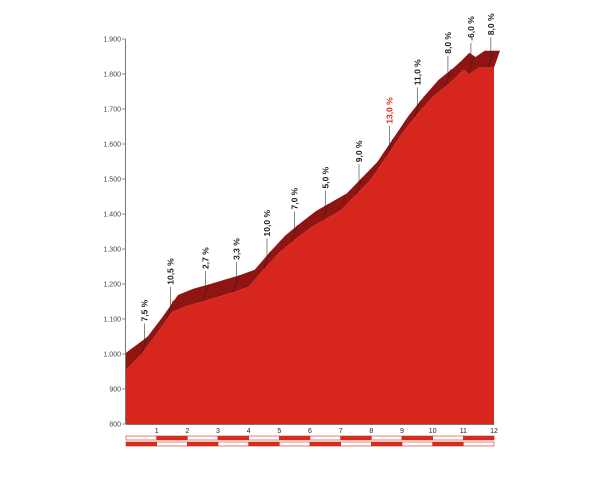 This screenshot has width=600, height=478. What do you see at coordinates (187, 431) in the screenshot?
I see `x-tick-label: 2` at bounding box center [187, 431].